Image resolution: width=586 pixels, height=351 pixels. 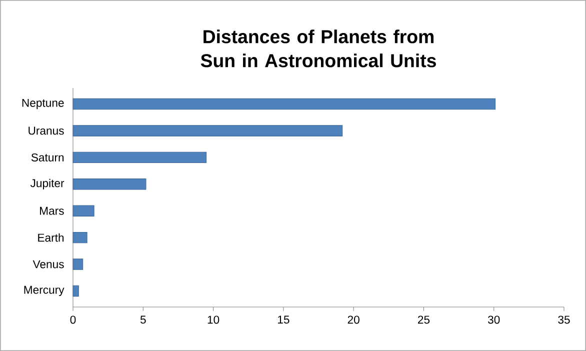 What do you see at coordinates (143, 320) in the screenshot?
I see `x-tick-label: 5` at bounding box center [143, 320].